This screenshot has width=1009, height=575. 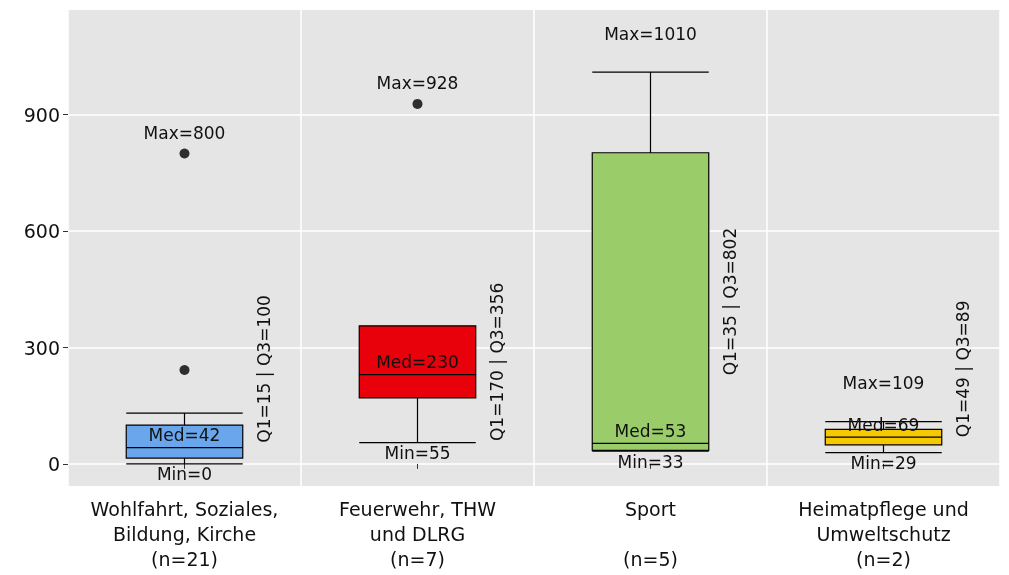 I want to click on annotation: Q1=49 | Q3=89, so click(x=962, y=369).